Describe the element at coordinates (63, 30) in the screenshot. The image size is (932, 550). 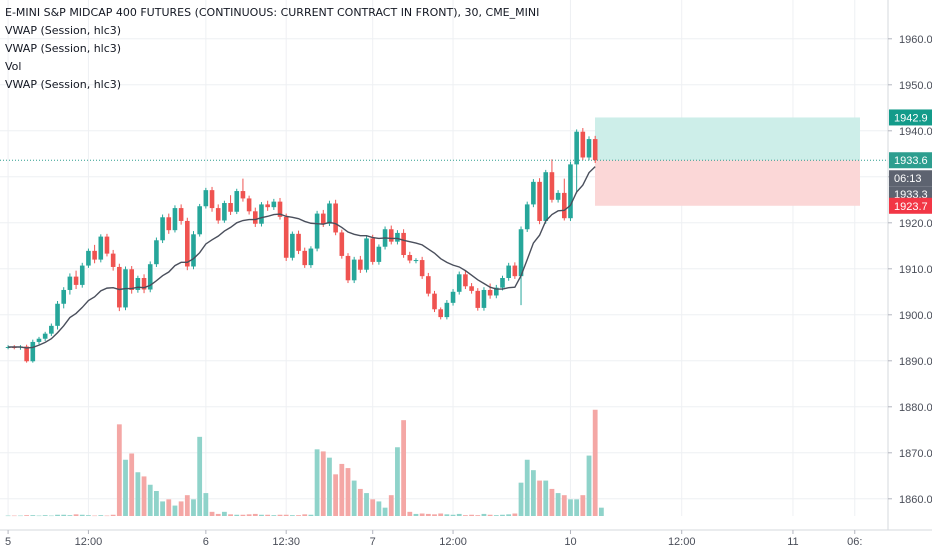
I see `indicator-vwap-1: VWAP (Session, hlc3)` at that location.